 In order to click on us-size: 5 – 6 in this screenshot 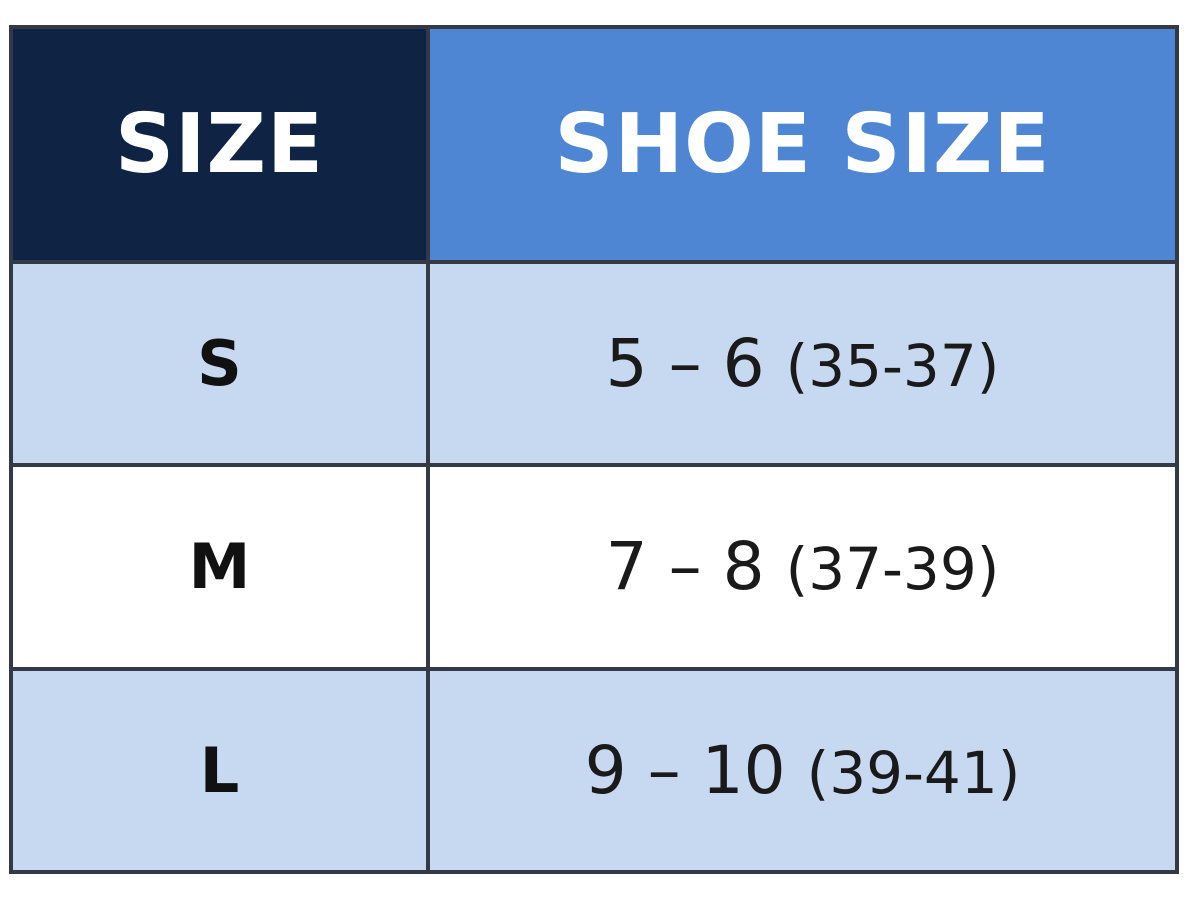, I will do `click(685, 364)`.